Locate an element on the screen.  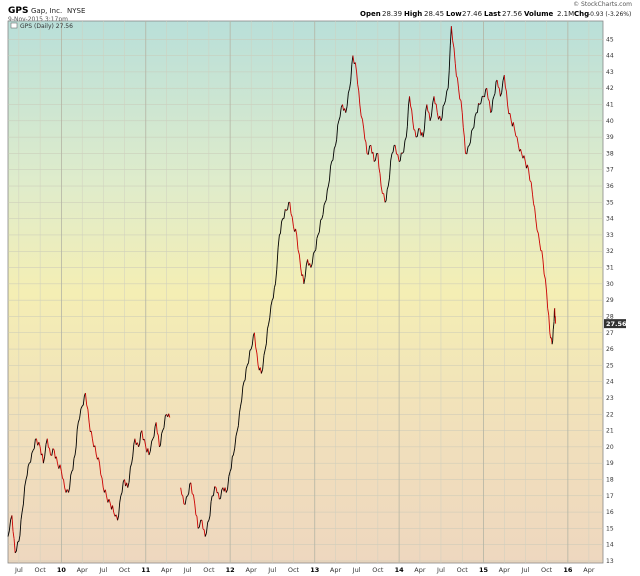
watermark: © StockCharts.com is located at coordinates (602, 4).